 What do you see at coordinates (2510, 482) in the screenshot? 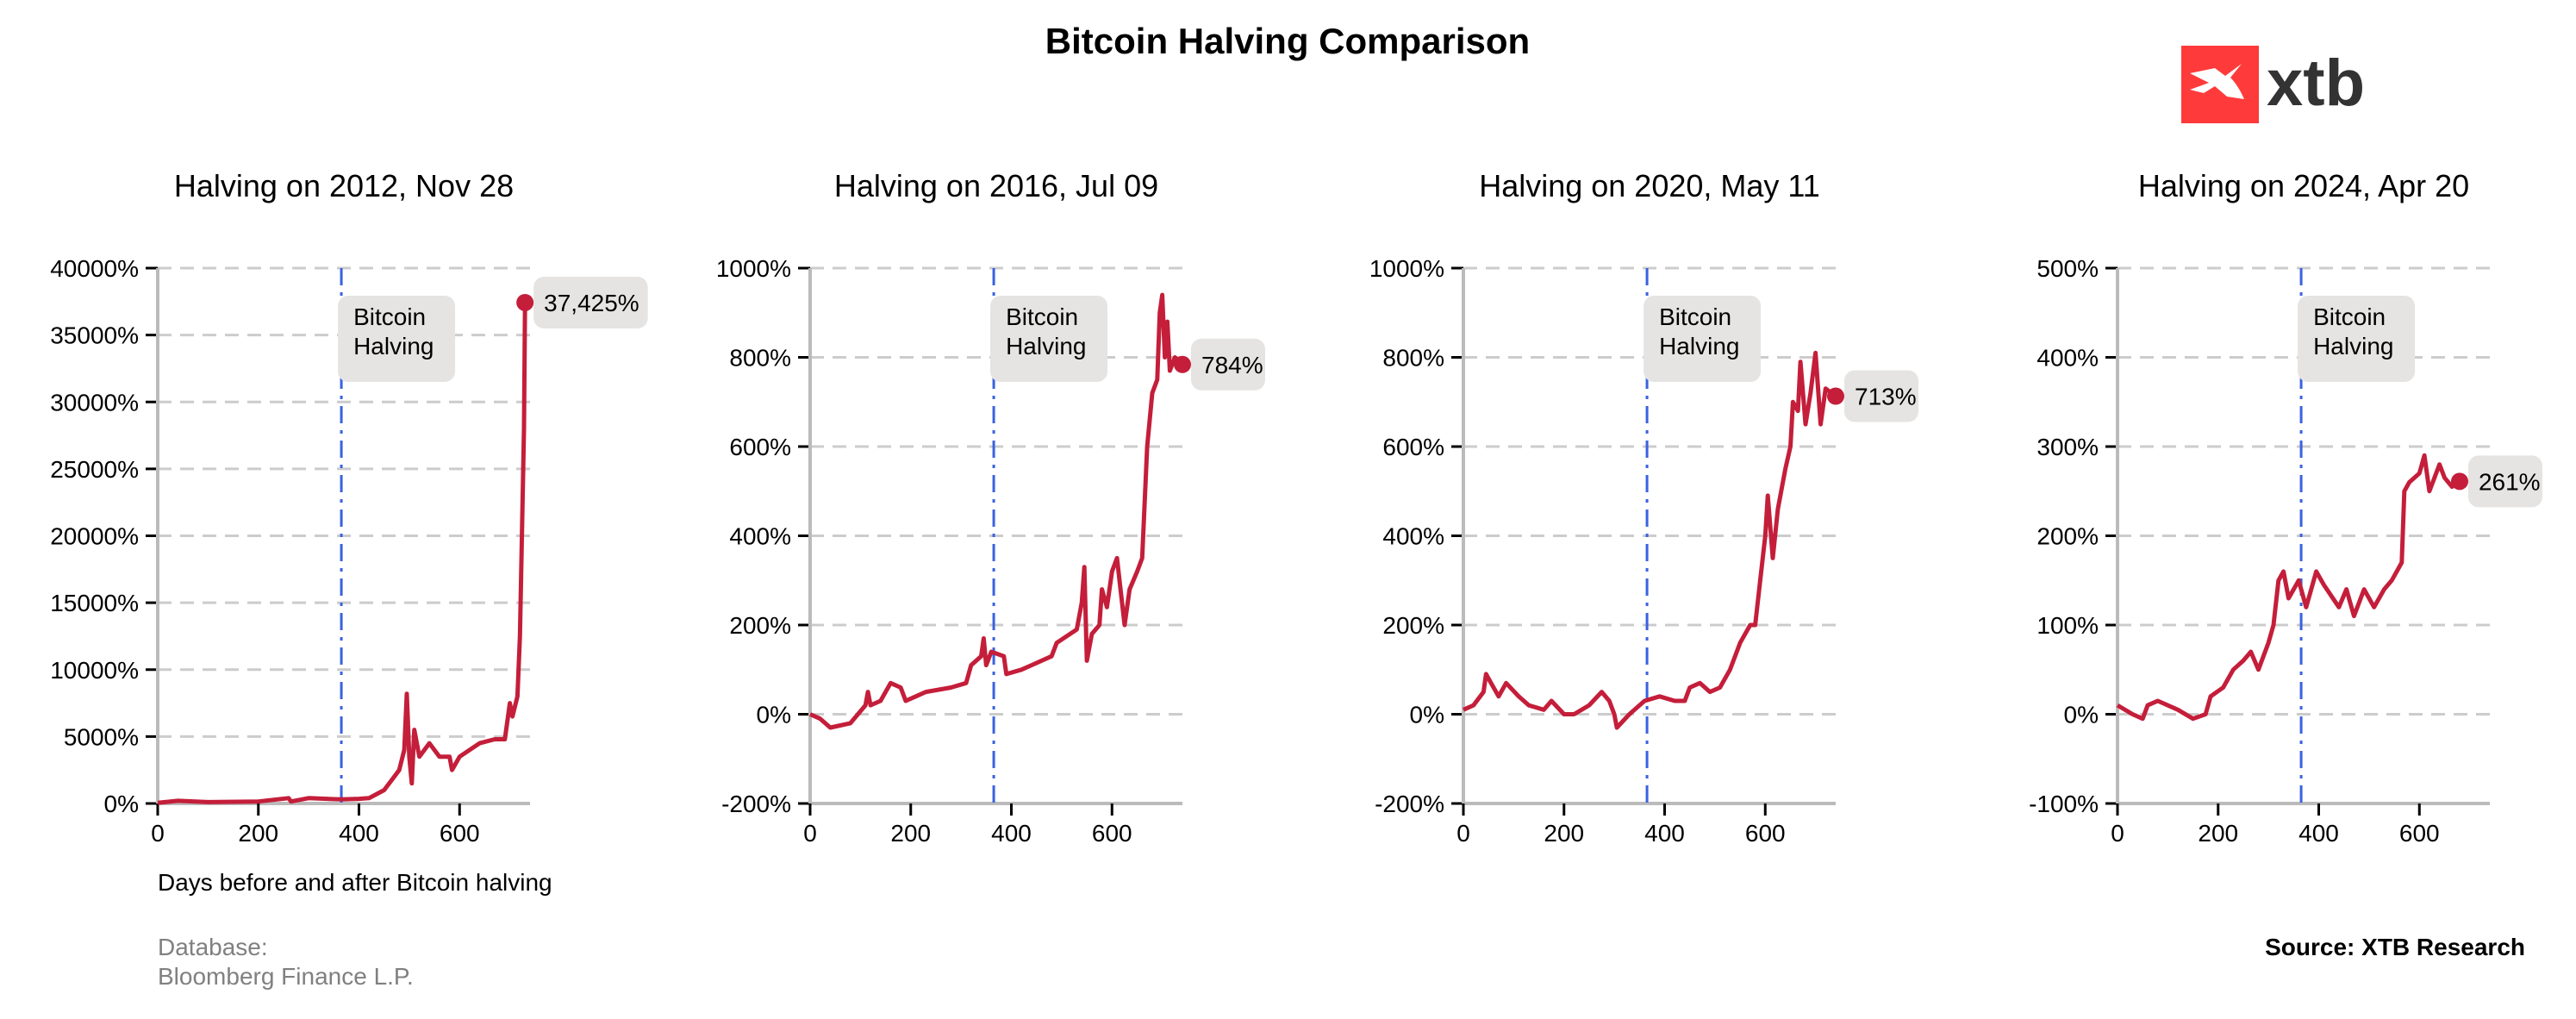
I see `end-value-label: 261%` at bounding box center [2510, 482].